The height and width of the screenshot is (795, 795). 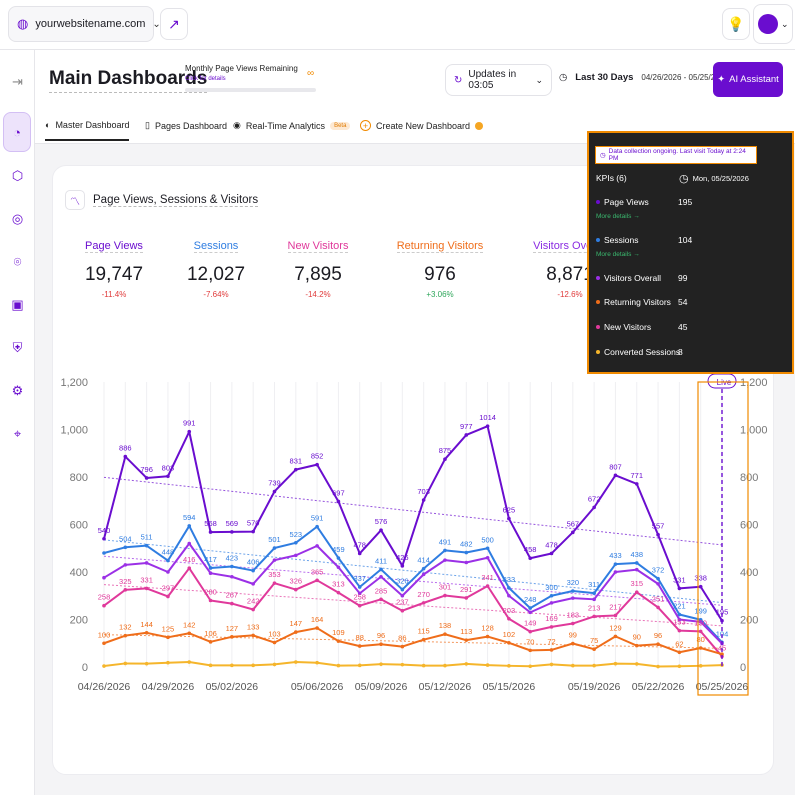 What do you see at coordinates (340, 125) in the screenshot?
I see `beta-badge: Beta` at bounding box center [340, 125].